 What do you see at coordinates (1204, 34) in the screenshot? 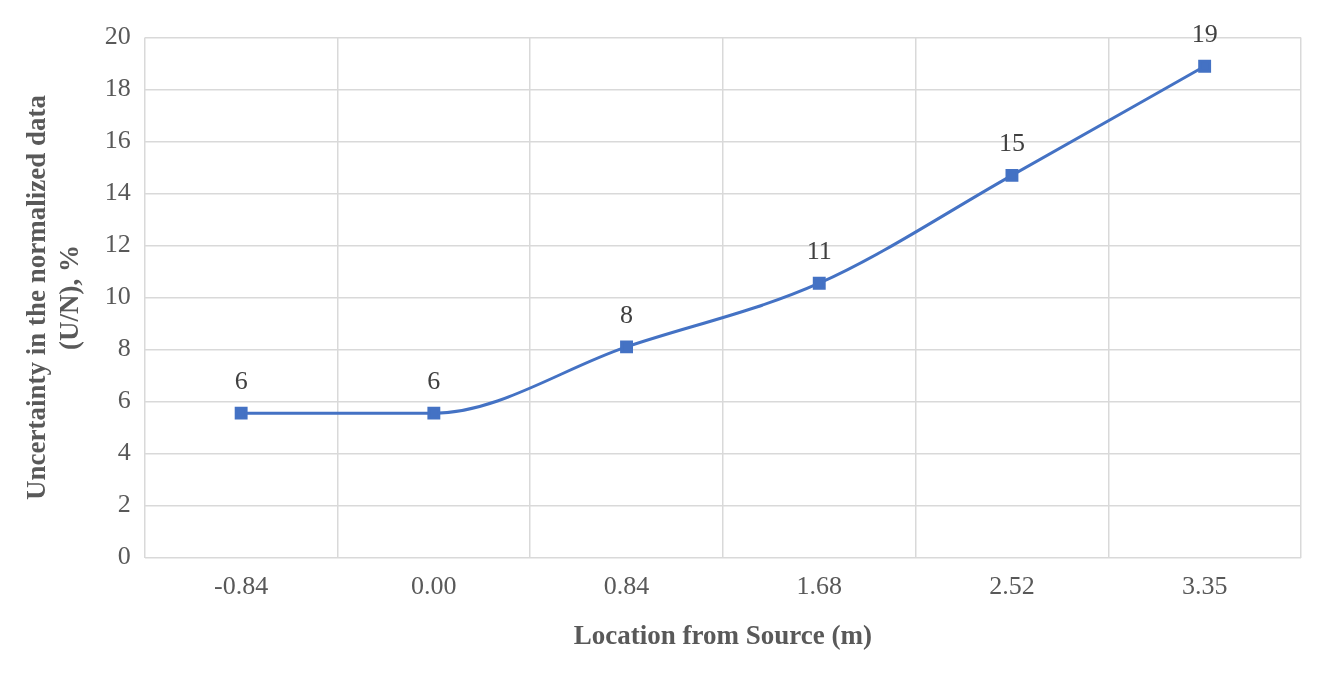
I see `data-label: 19` at bounding box center [1204, 34].